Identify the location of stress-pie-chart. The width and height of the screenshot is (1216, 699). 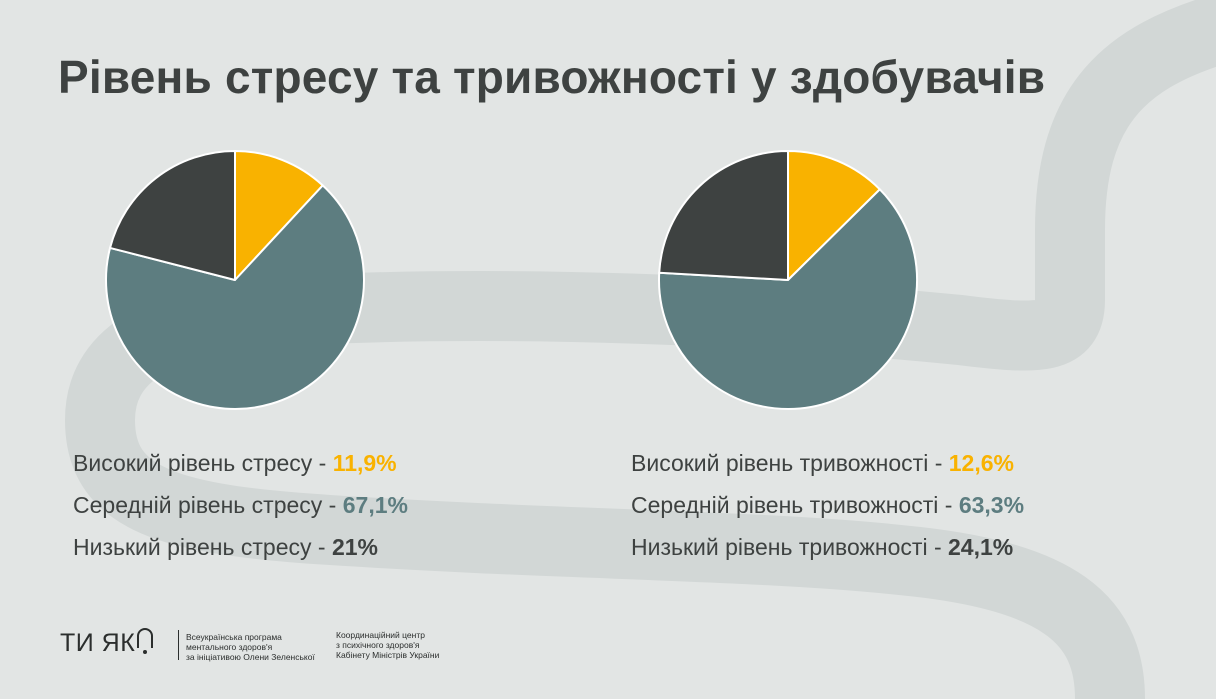
(235, 280).